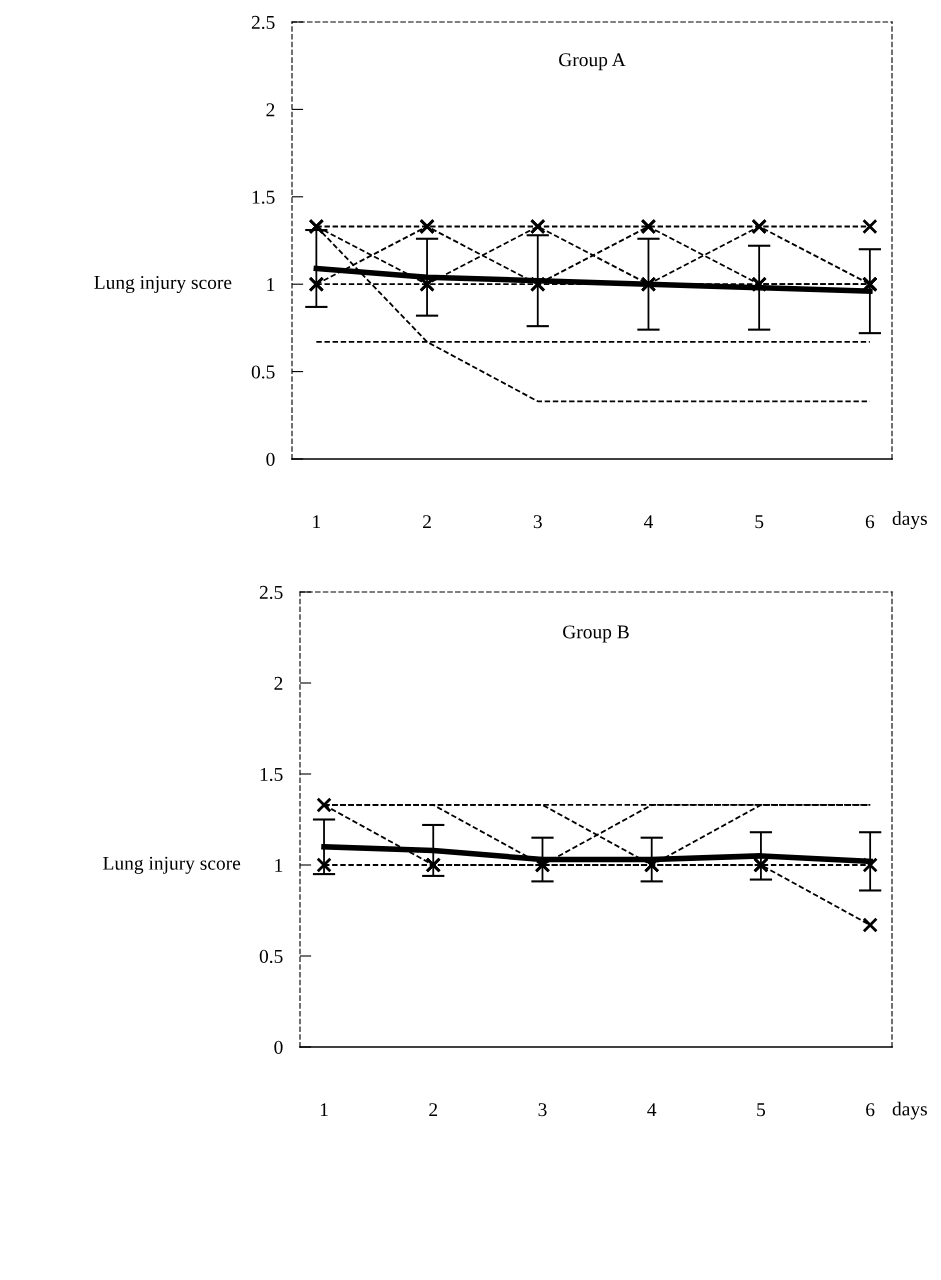 This screenshot has height=1280, width=941. Describe the element at coordinates (596, 634) in the screenshot. I see `text: Group B` at that location.